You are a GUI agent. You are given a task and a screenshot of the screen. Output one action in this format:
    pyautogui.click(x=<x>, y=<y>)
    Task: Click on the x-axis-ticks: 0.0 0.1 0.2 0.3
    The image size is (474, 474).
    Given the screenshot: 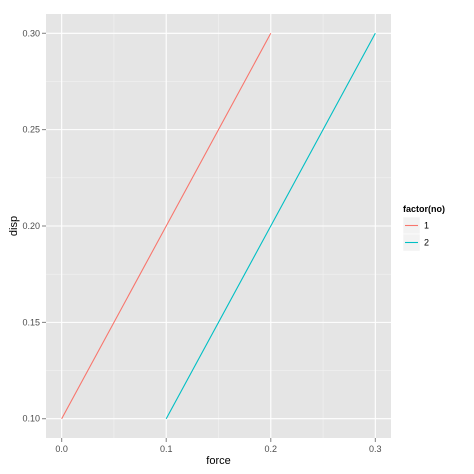 What is the action you would take?
    pyautogui.click(x=218, y=446)
    